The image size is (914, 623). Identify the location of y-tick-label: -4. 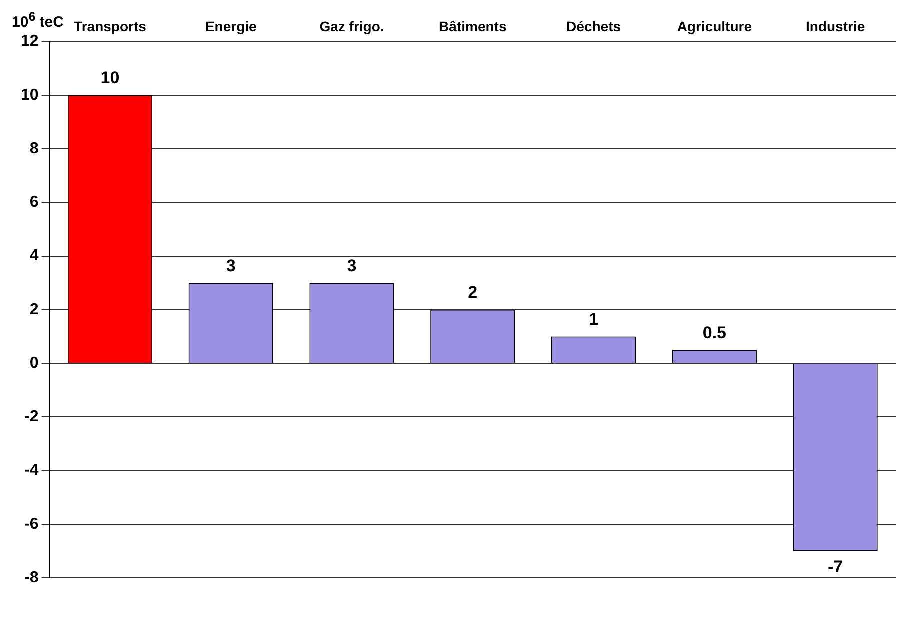
(31, 471).